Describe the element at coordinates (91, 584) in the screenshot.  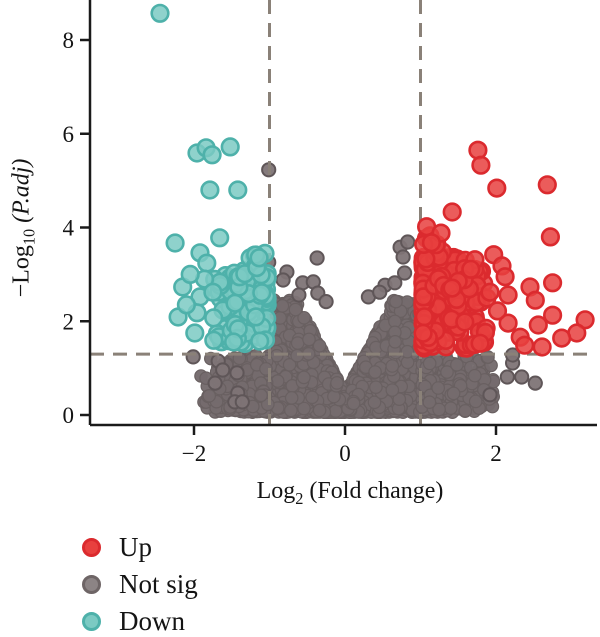
I see `not-sig-marker-icon` at that location.